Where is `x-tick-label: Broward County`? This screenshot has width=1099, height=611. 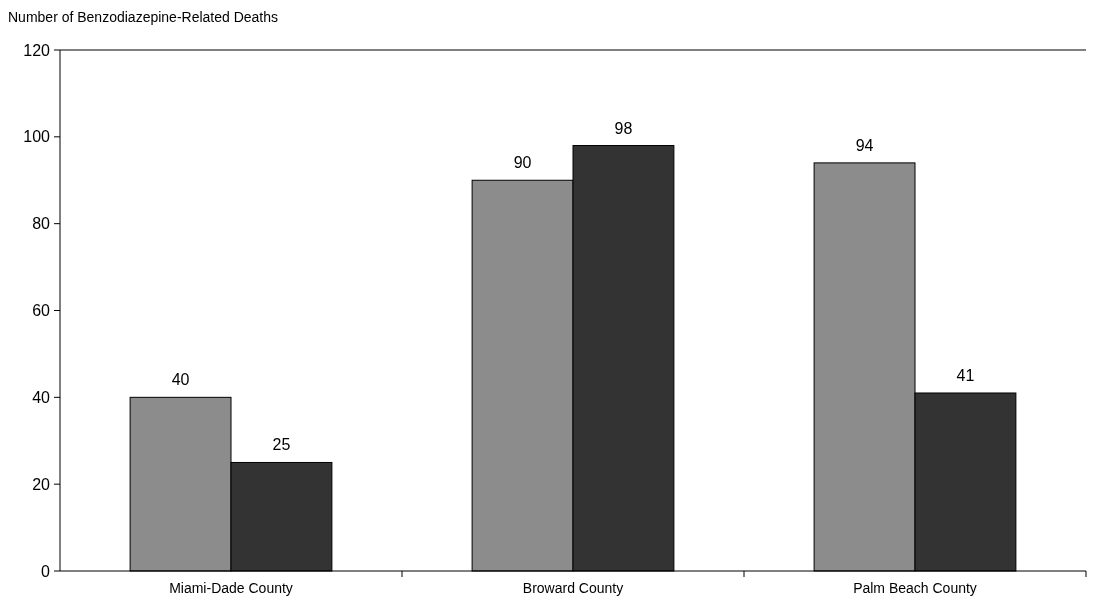 x-tick-label: Broward County is located at coordinates (573, 588).